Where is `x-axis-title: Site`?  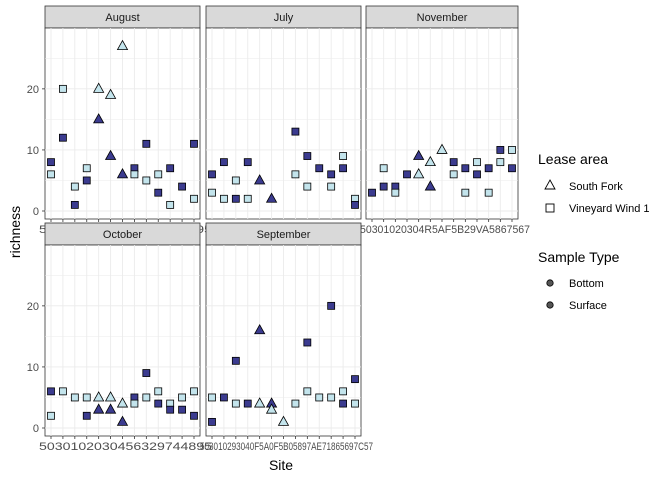
x-axis-title: Site is located at coordinates (281, 465).